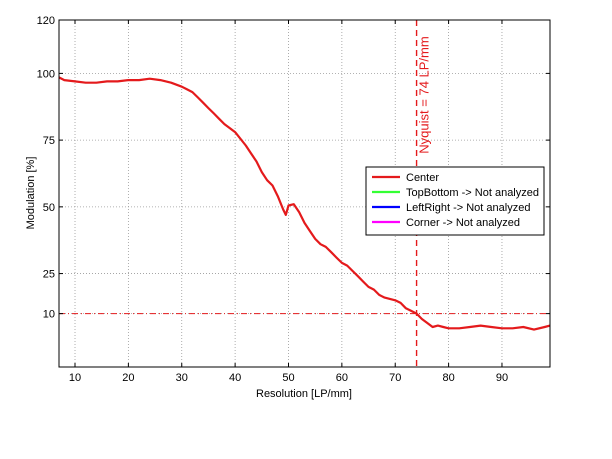 Image resolution: width=612 pixels, height=459 pixels. I want to click on nyquist-label: Nyquist = 74 LP/mm, so click(424, 94).